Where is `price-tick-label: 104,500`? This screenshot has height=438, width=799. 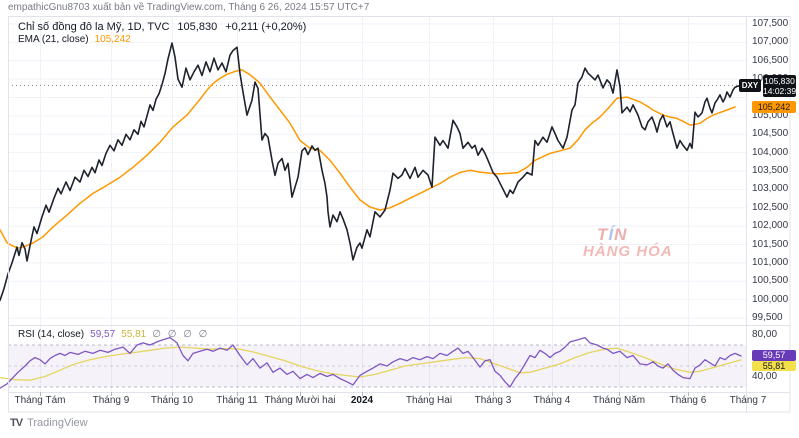 price-tick-label: 104,500 is located at coordinates (770, 134).